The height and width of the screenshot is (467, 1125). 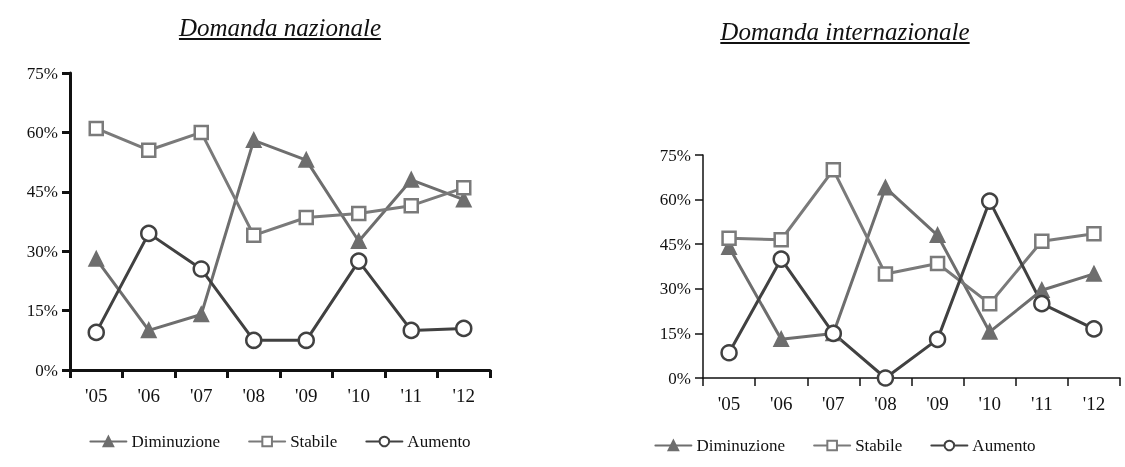 What do you see at coordinates (280, 28) in the screenshot?
I see `chart-title: Domanda nazionale` at bounding box center [280, 28].